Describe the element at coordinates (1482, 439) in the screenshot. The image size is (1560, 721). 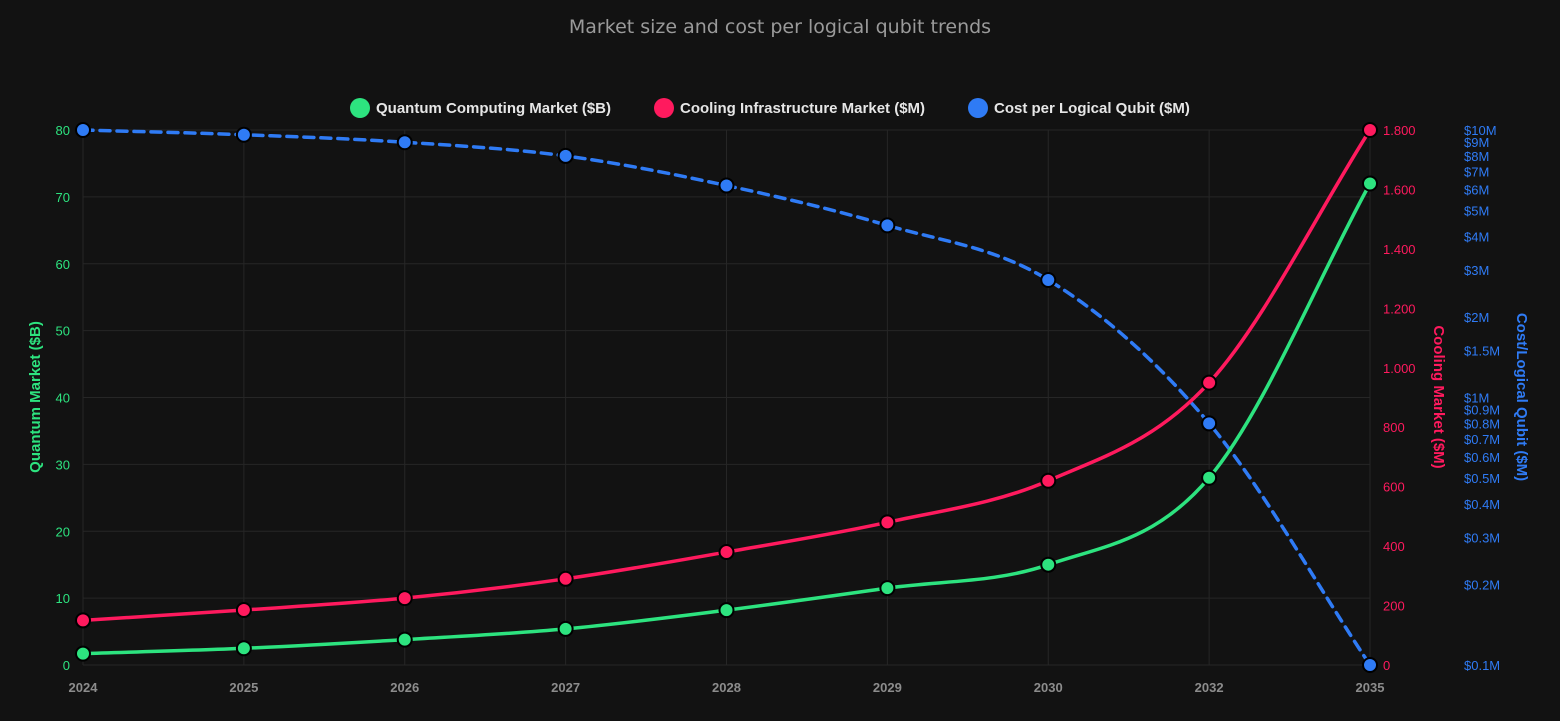
I see `cost-tick-label: $0.7M` at that location.